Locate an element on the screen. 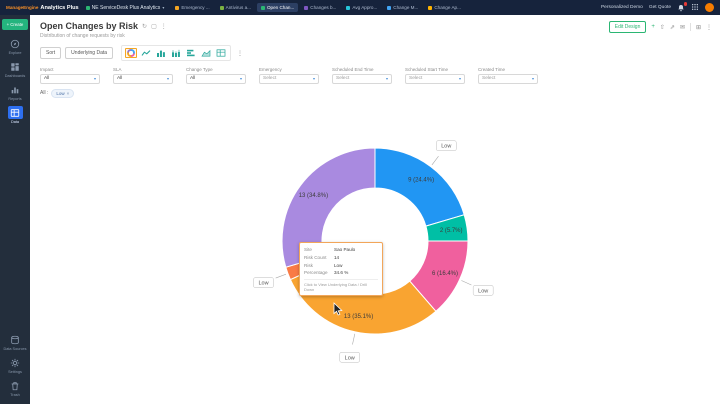 Image resolution: width=720 pixels, height=404 pixels. refresh-icon: ↻ is located at coordinates (145, 26).